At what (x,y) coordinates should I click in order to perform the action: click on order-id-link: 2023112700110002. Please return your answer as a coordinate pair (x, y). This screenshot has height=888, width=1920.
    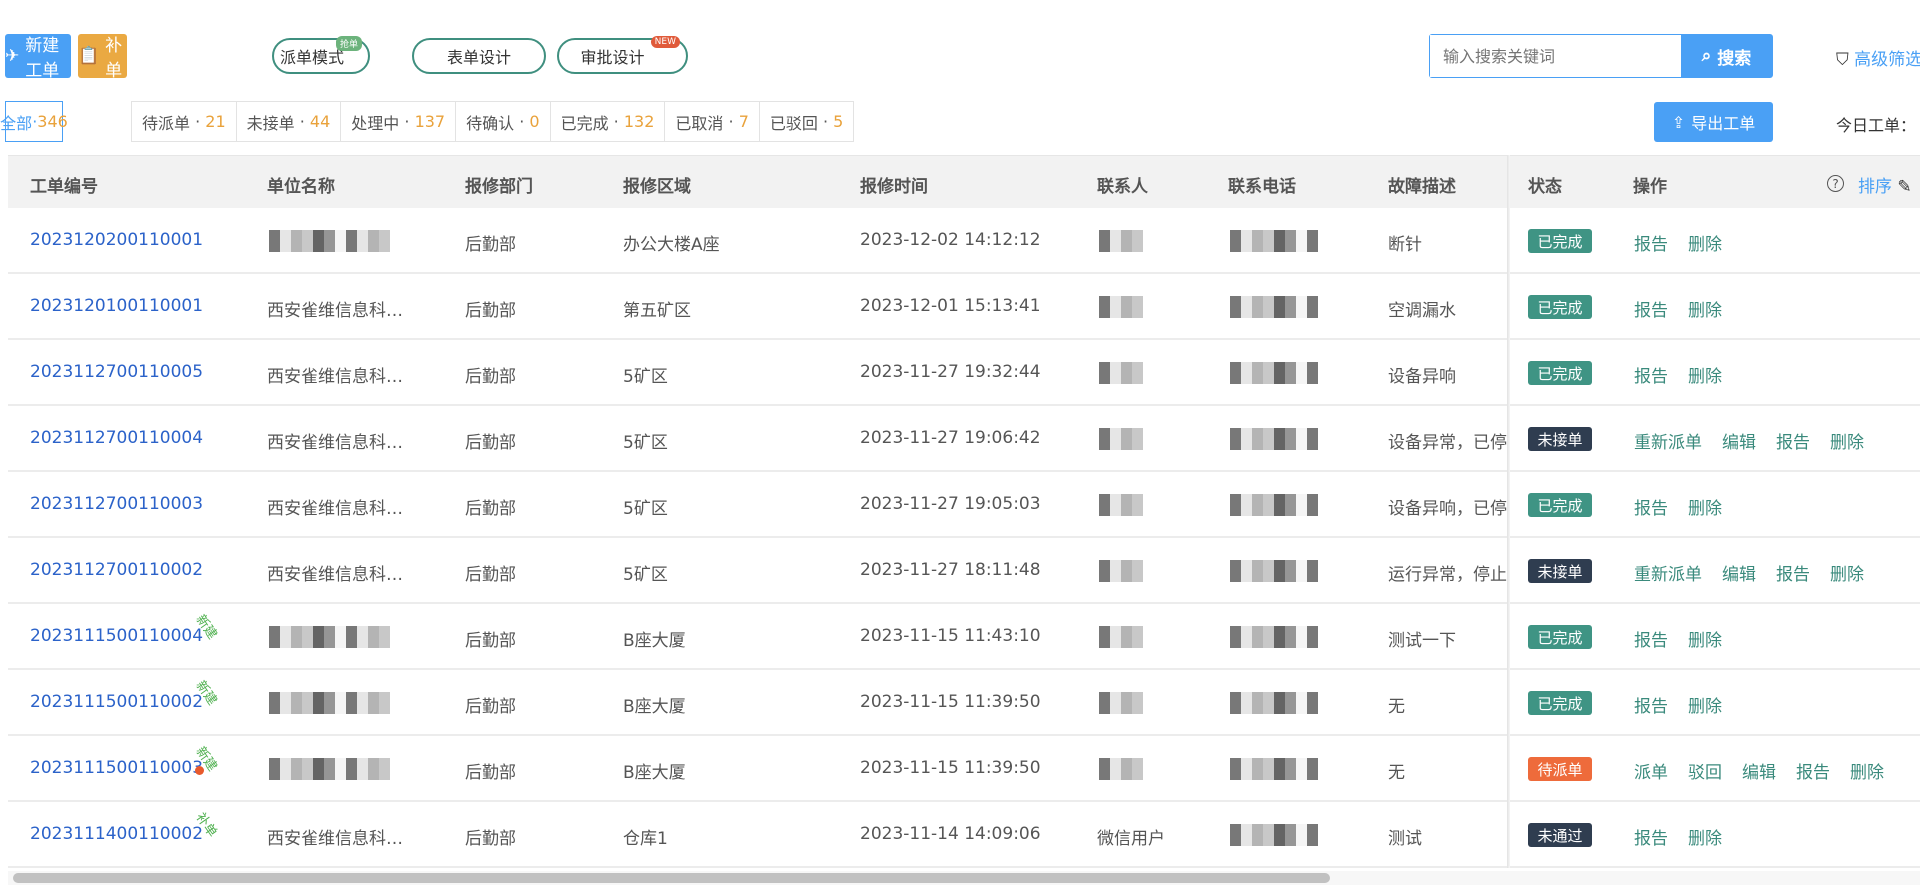
    Looking at the image, I should click on (117, 570).